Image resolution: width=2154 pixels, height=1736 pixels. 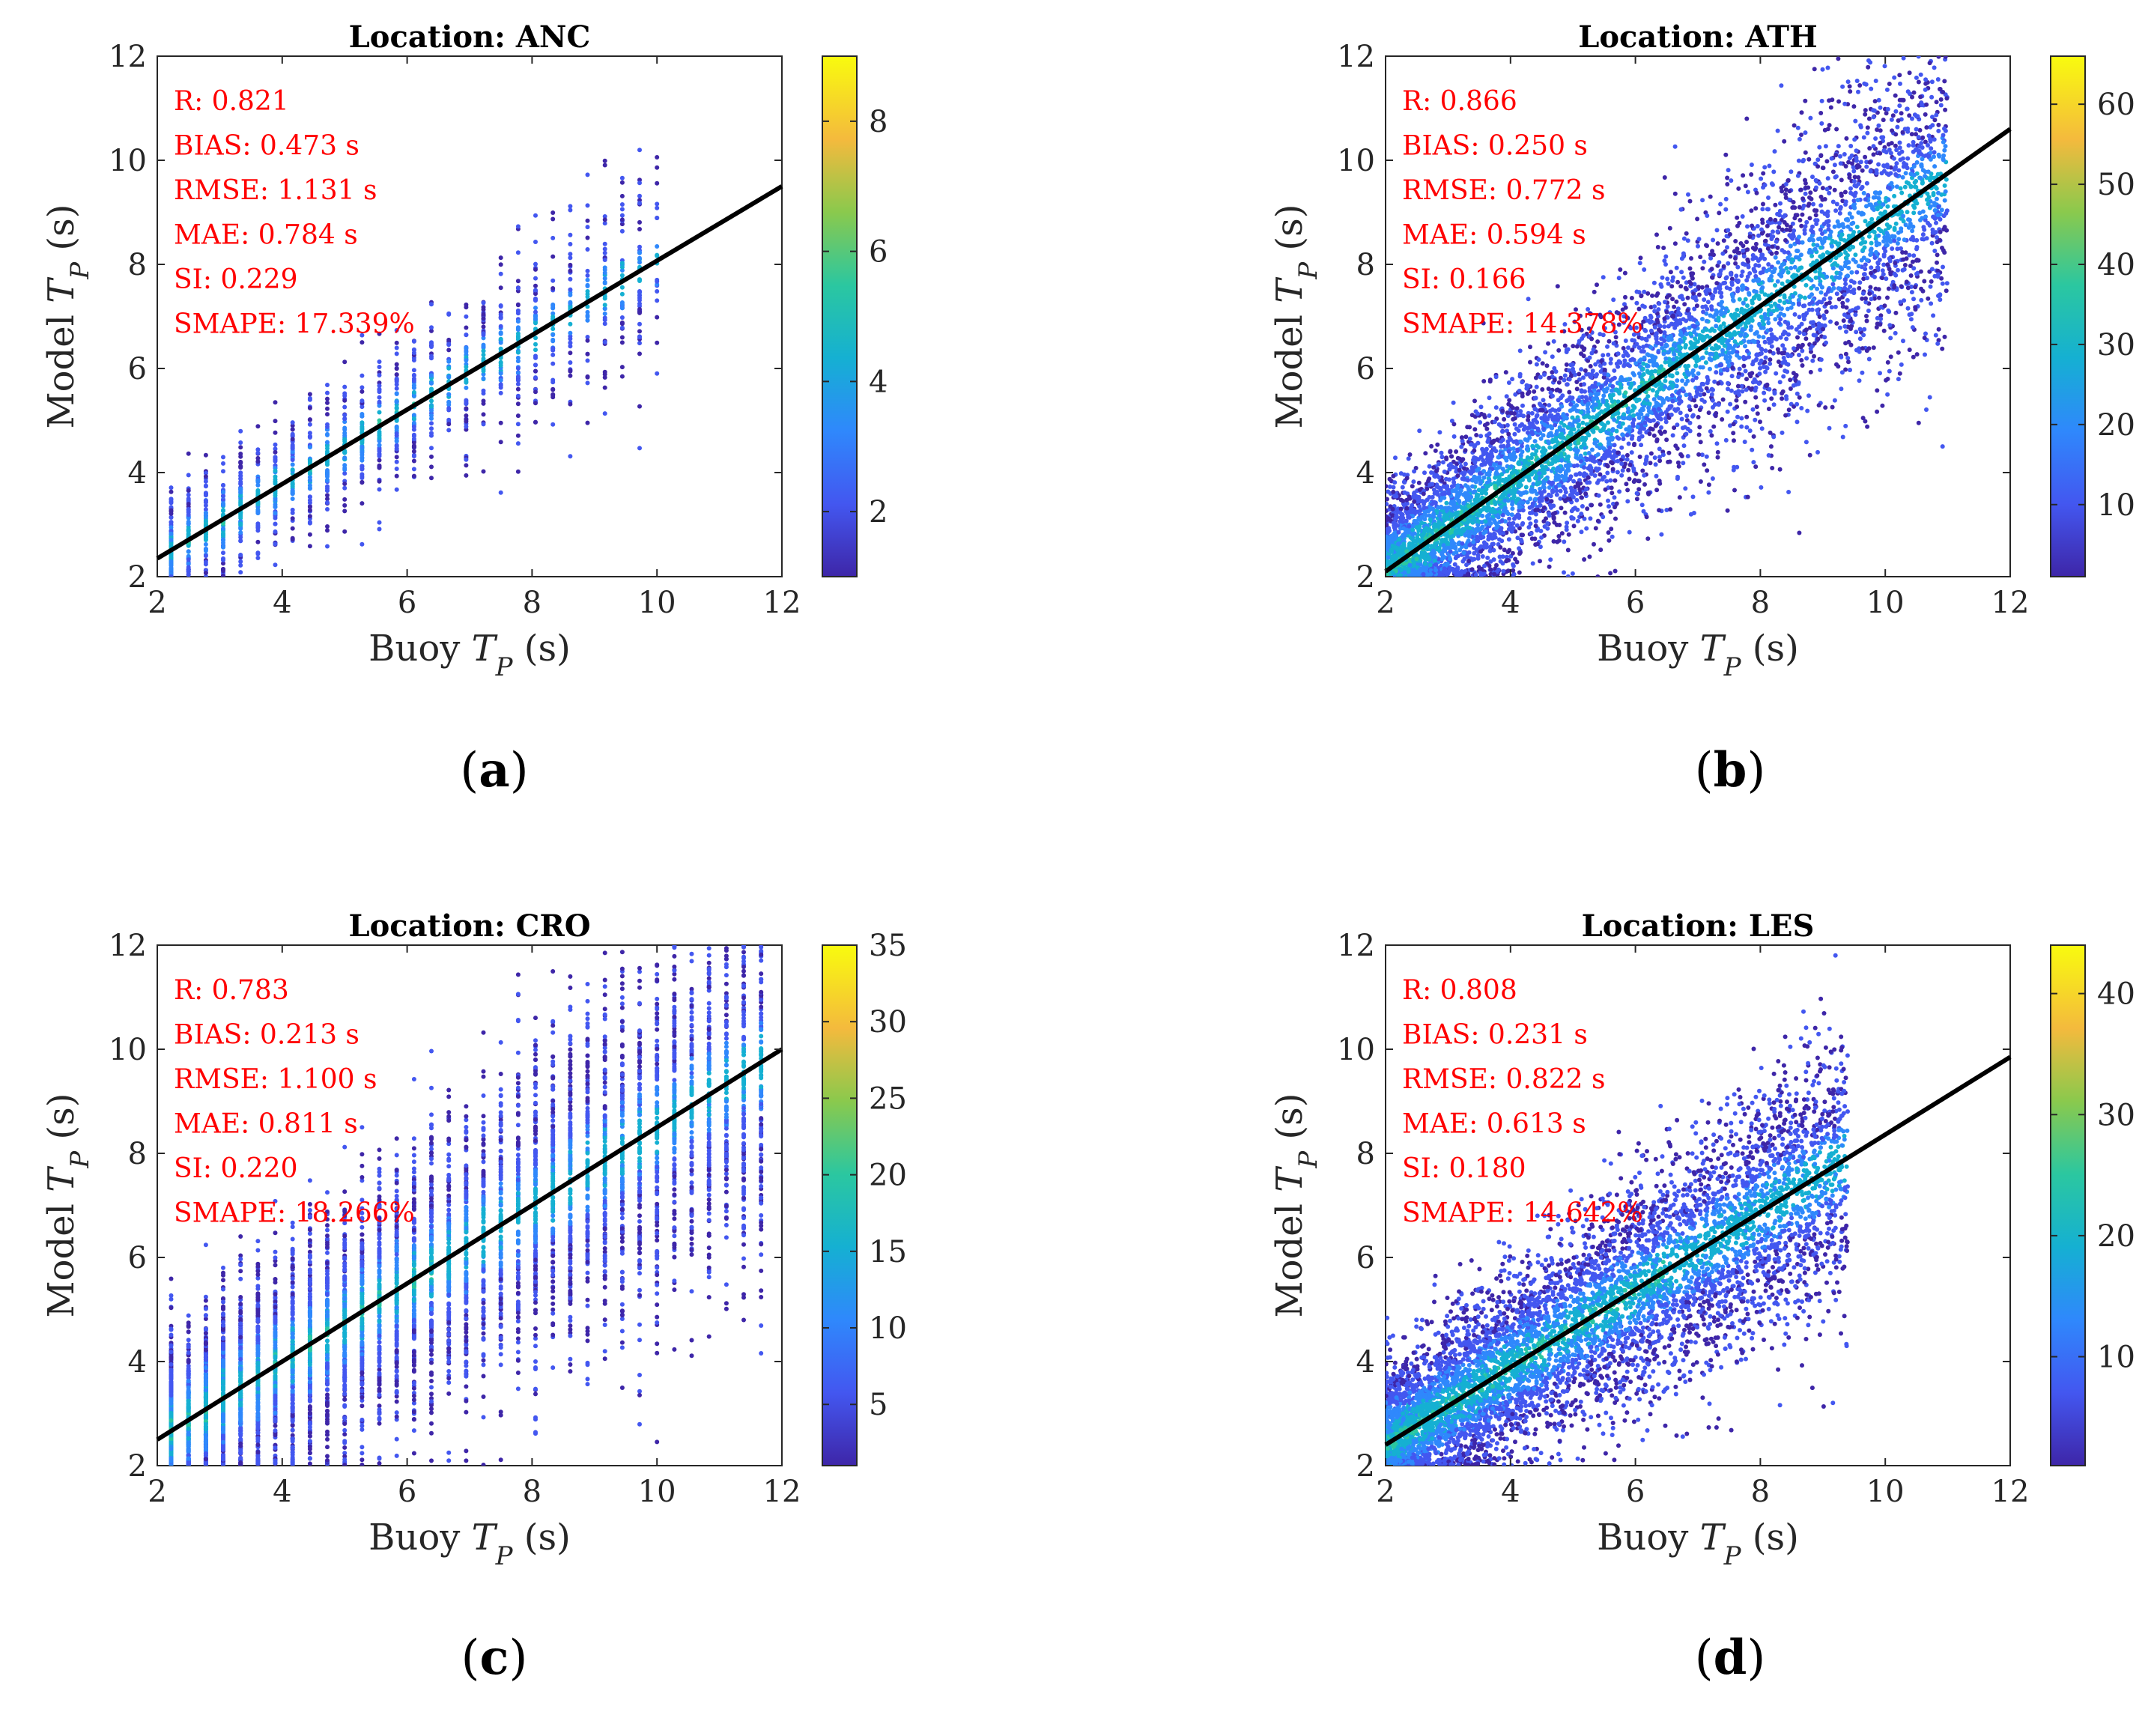 I want to click on stat-line: SI: 0.229, so click(x=236, y=279).